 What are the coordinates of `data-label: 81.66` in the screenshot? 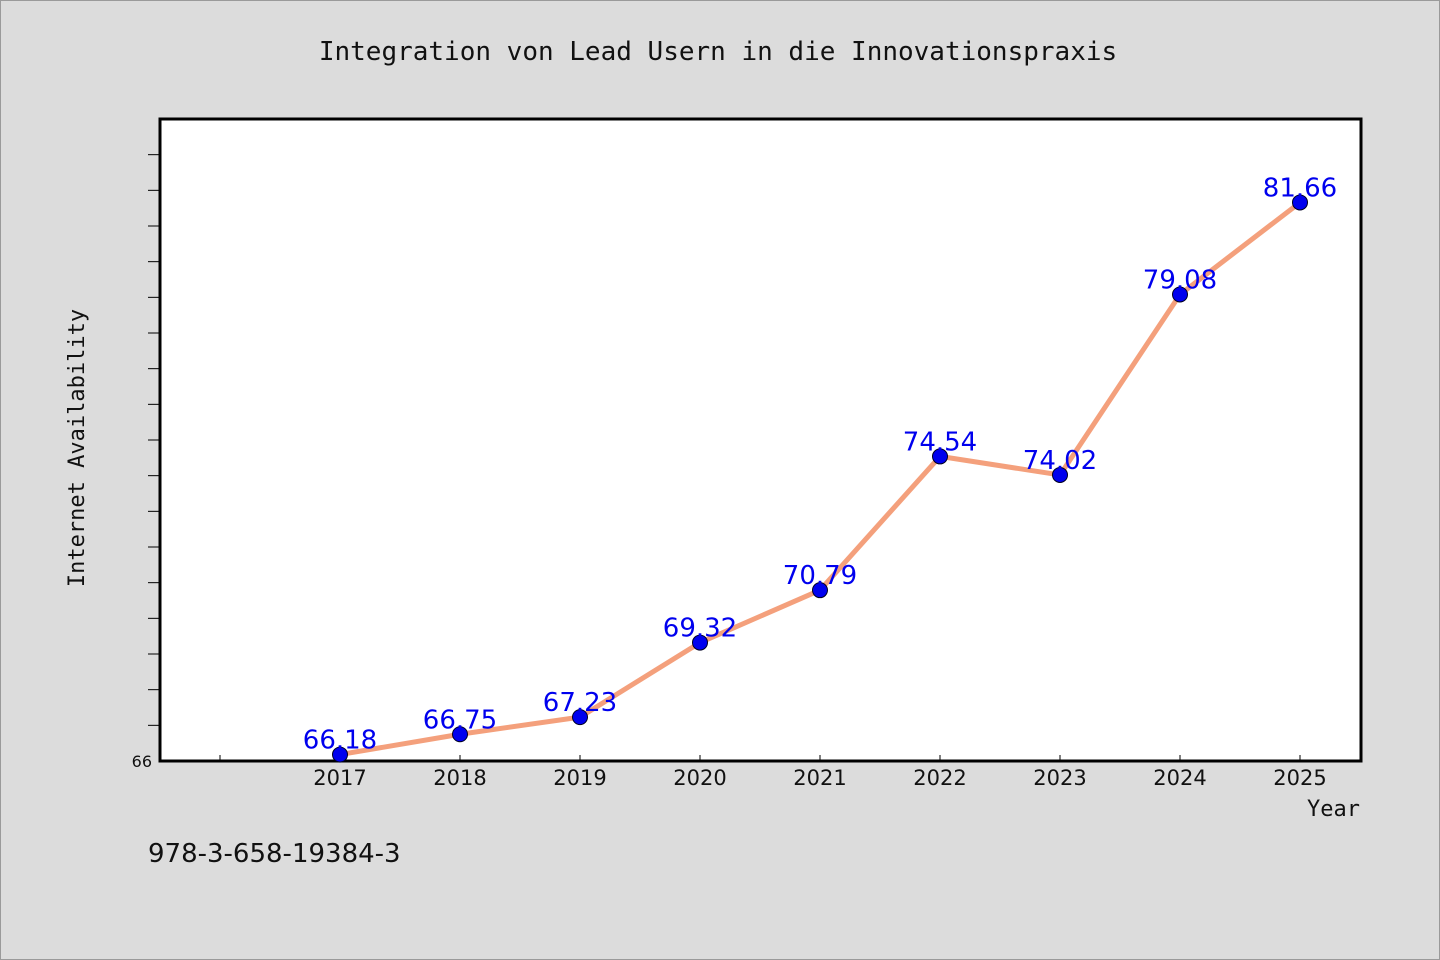 It's located at (1300, 188).